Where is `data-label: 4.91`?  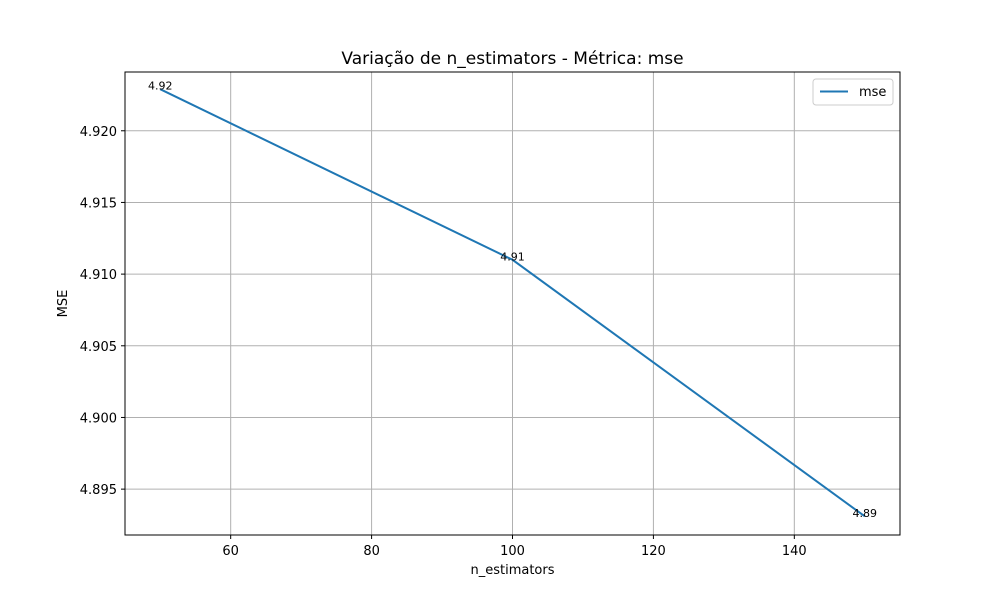
data-label: 4.91 is located at coordinates (512, 256).